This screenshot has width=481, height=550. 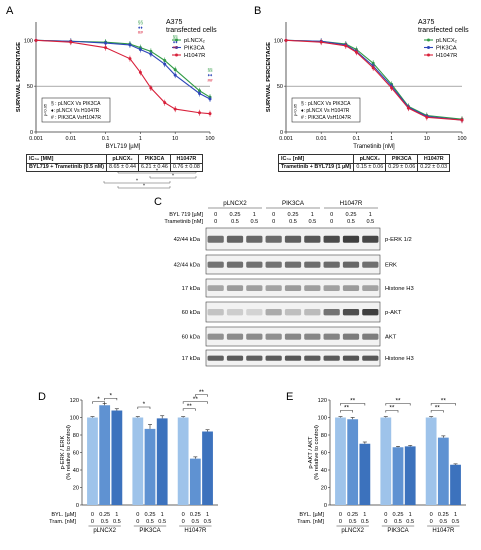 I want to click on blot-mw-label: 17 kDa, so click(x=191, y=289).